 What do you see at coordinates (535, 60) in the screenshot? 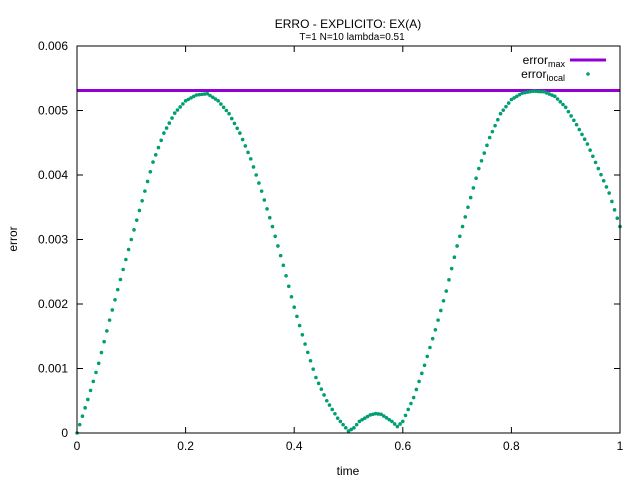
I see `legend-label-base: error` at bounding box center [535, 60].